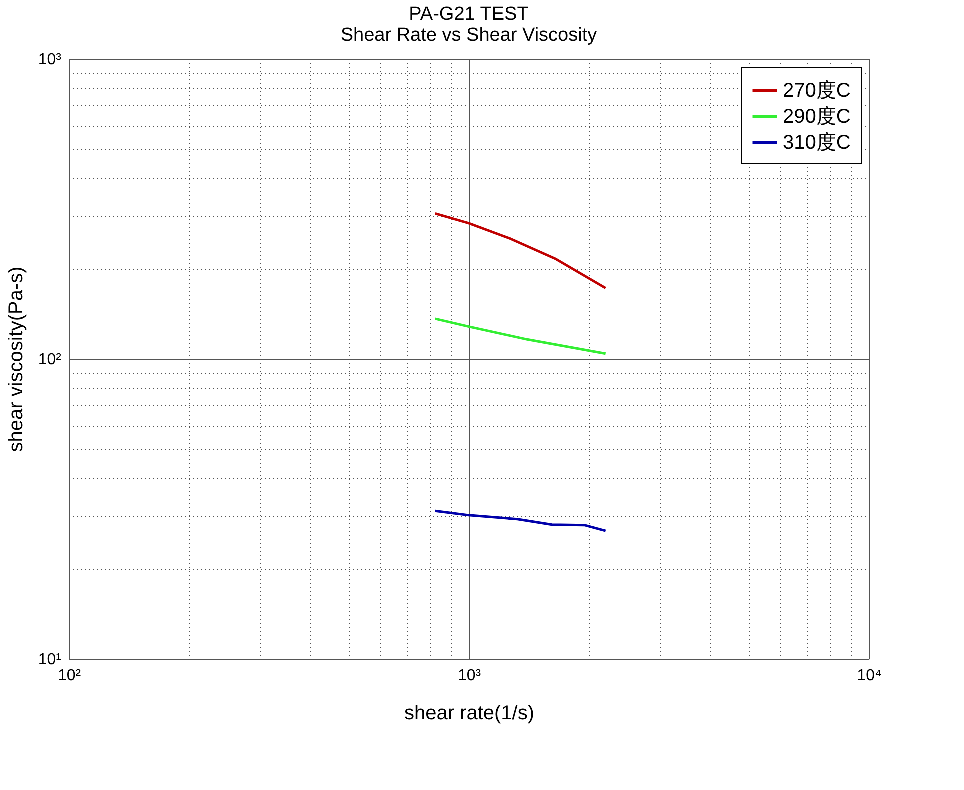 The width and height of the screenshot is (964, 790). I want to click on y-tick-label: 10³, so click(50, 60).